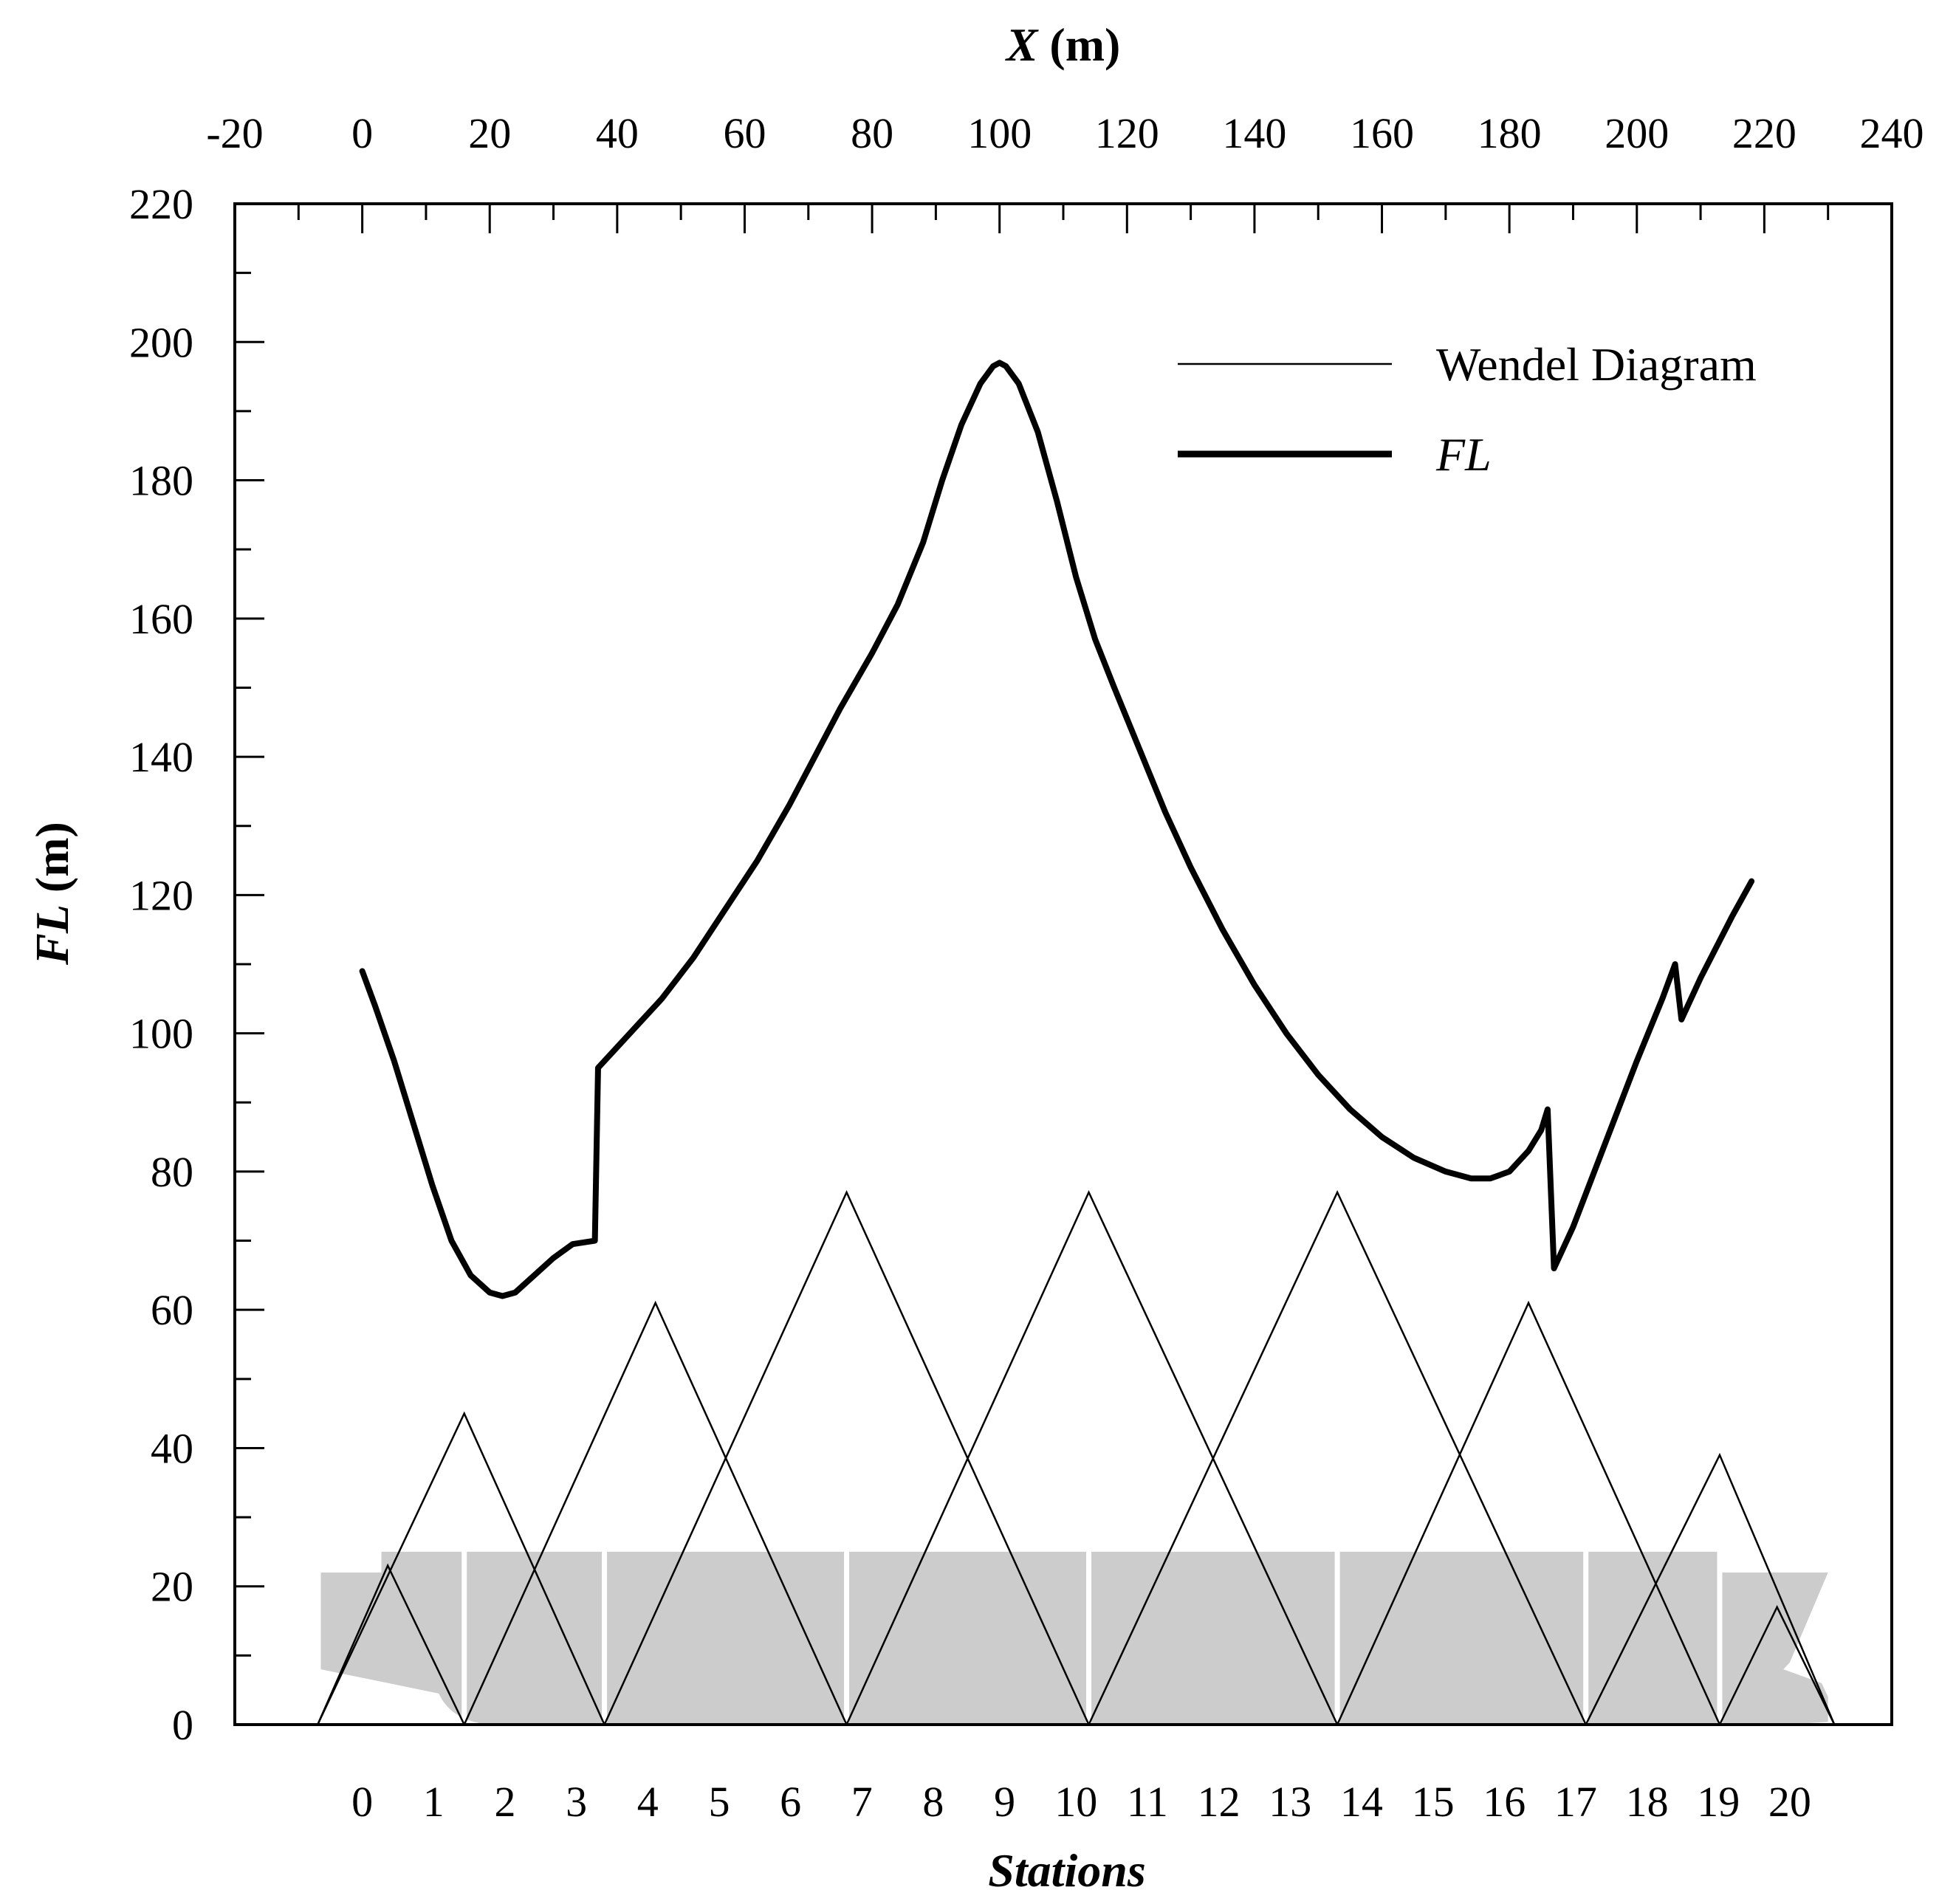  What do you see at coordinates (172, 1310) in the screenshot?
I see `y-tick-label: 60` at bounding box center [172, 1310].